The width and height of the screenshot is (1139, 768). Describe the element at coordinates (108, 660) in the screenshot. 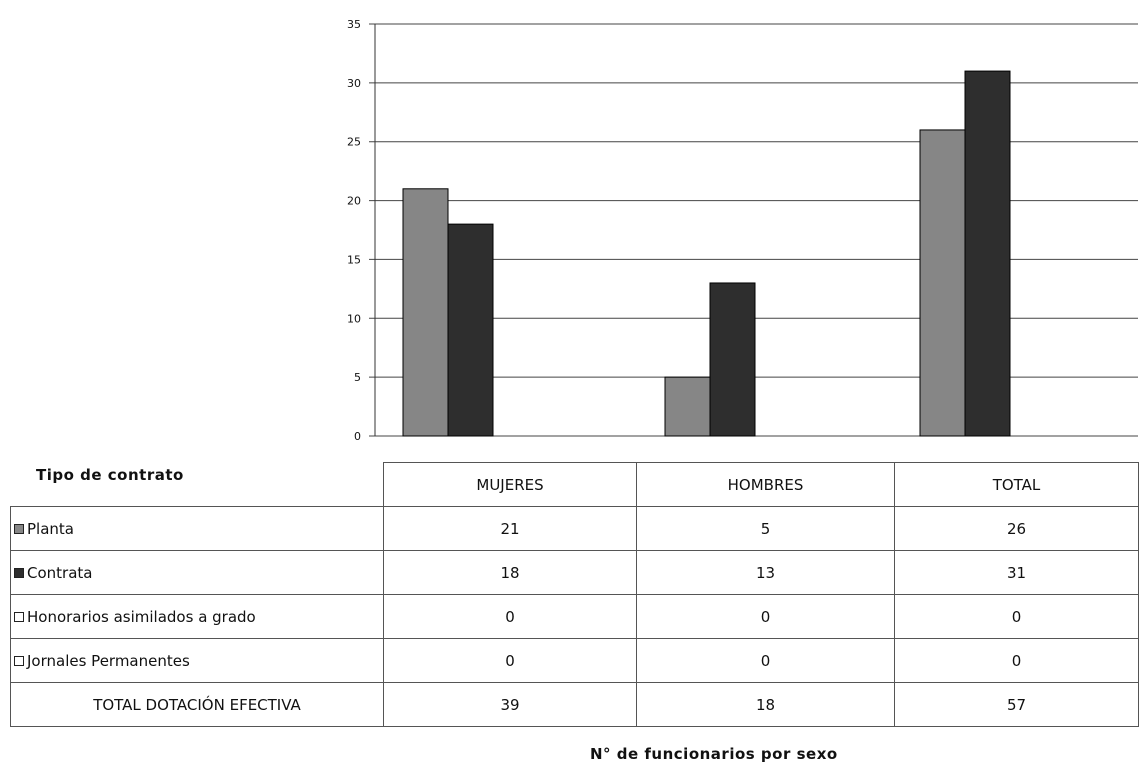

I see `legend-label: Jornales Permanentes` at that location.